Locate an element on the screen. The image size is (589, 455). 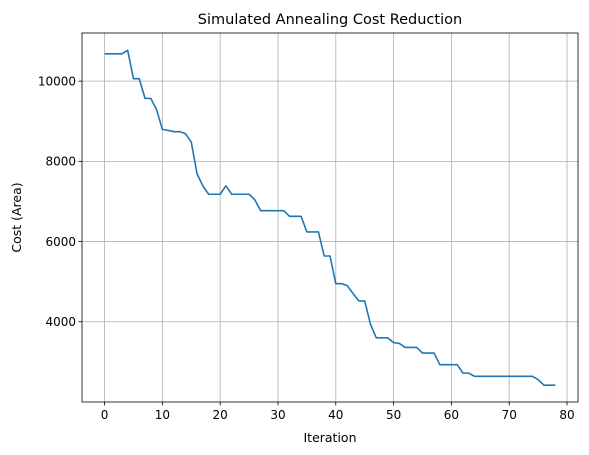
x-tick-label: 30 is located at coordinates (277, 415).